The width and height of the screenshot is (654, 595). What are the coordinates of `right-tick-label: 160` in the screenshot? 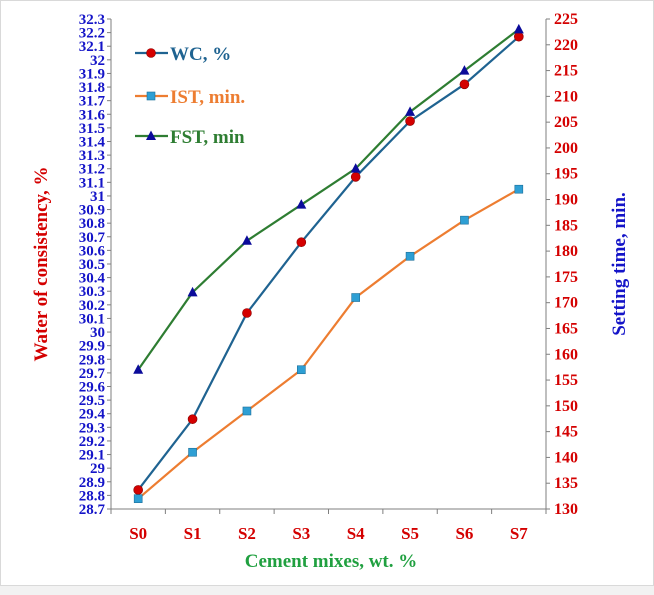 It's located at (566, 354).